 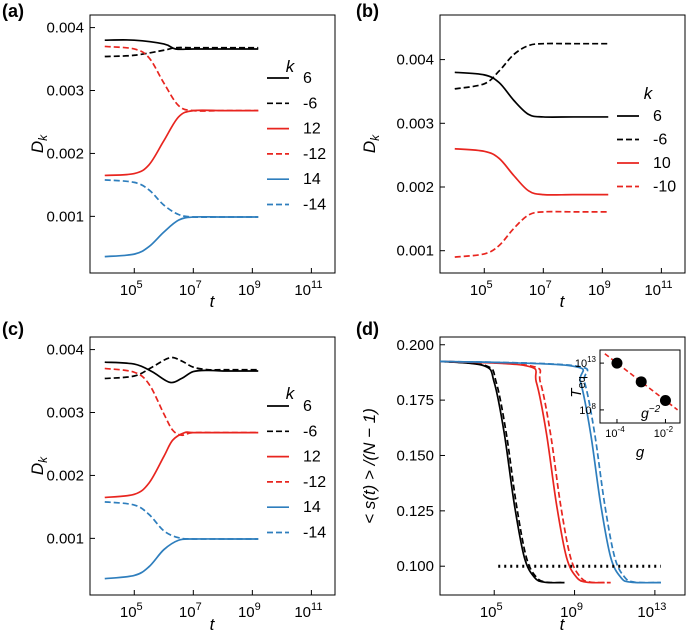 I want to click on panel-d-xlabel: t, so click(x=563, y=624).